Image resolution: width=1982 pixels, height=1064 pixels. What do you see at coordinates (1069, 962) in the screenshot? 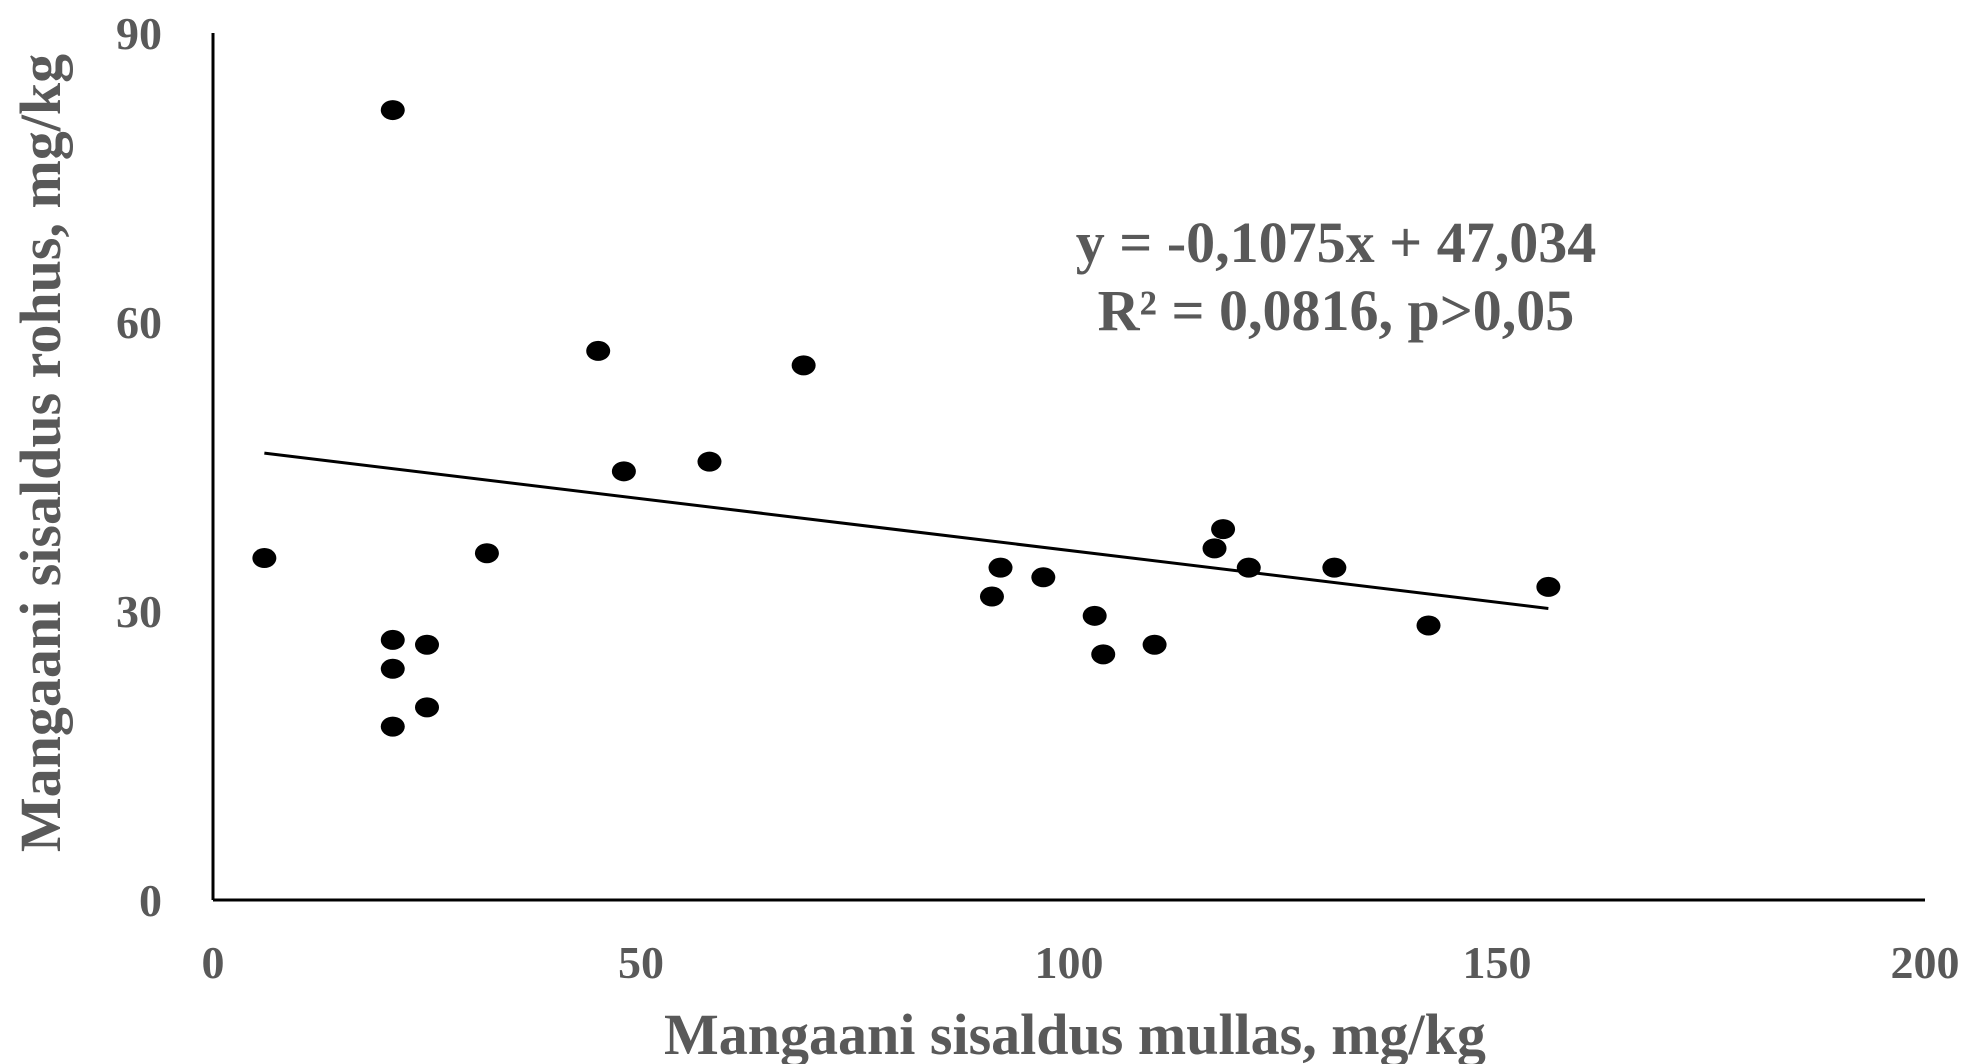
I see `x-tick-label: 100` at bounding box center [1069, 962].